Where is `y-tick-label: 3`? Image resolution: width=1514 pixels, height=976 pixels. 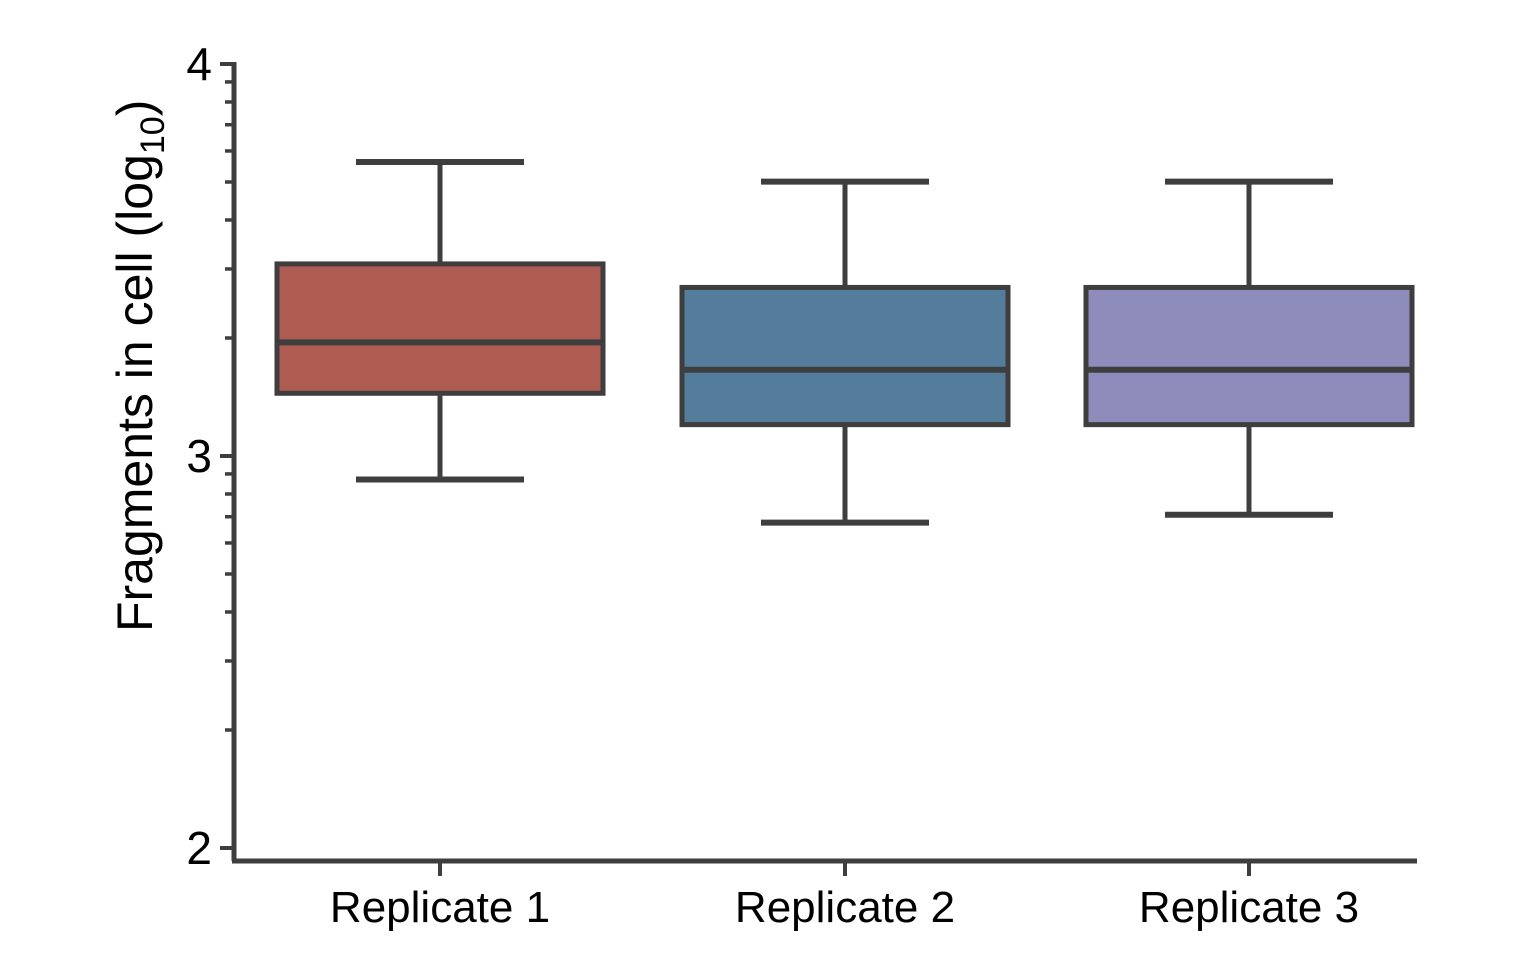 y-tick-label: 3 is located at coordinates (199, 456).